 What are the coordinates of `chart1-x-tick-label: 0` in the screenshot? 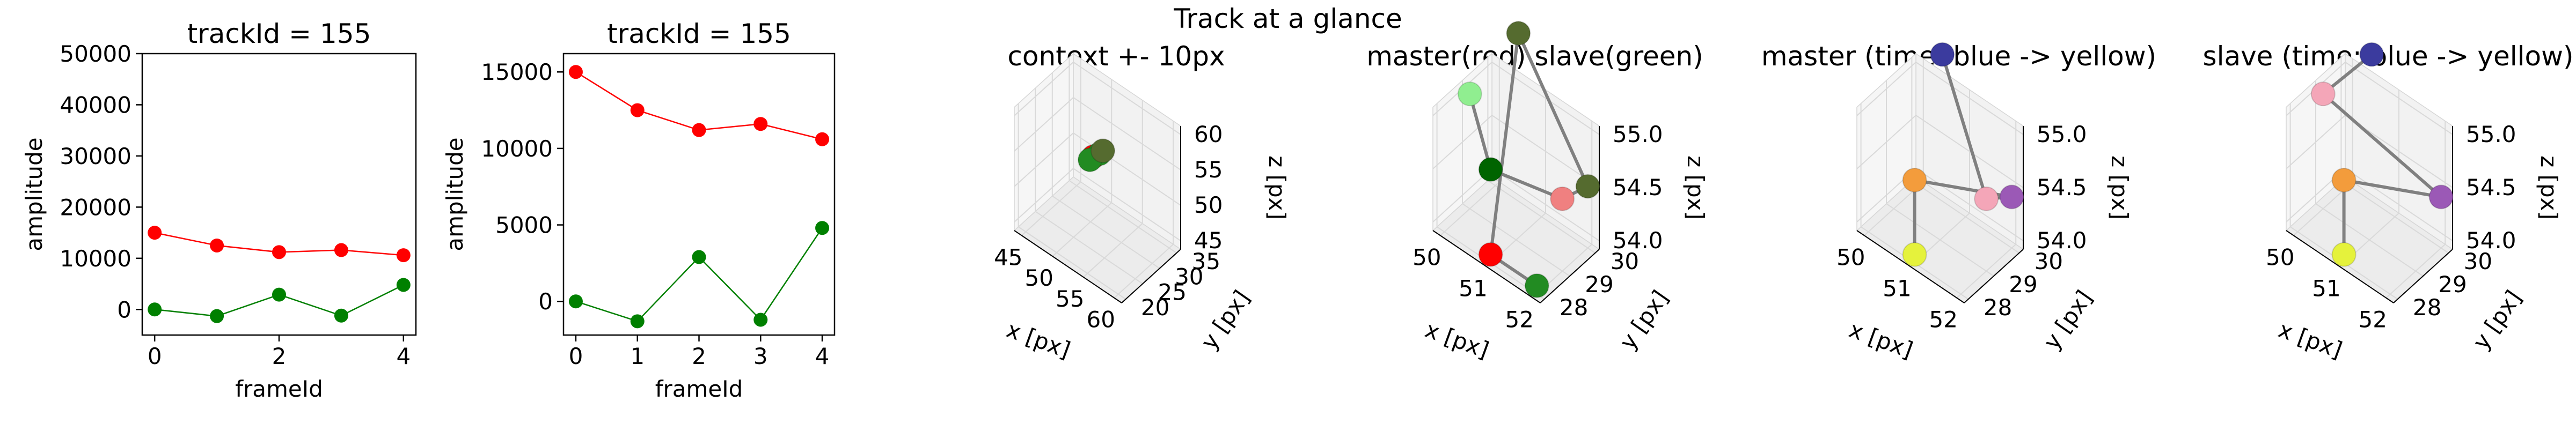 It's located at (155, 356).